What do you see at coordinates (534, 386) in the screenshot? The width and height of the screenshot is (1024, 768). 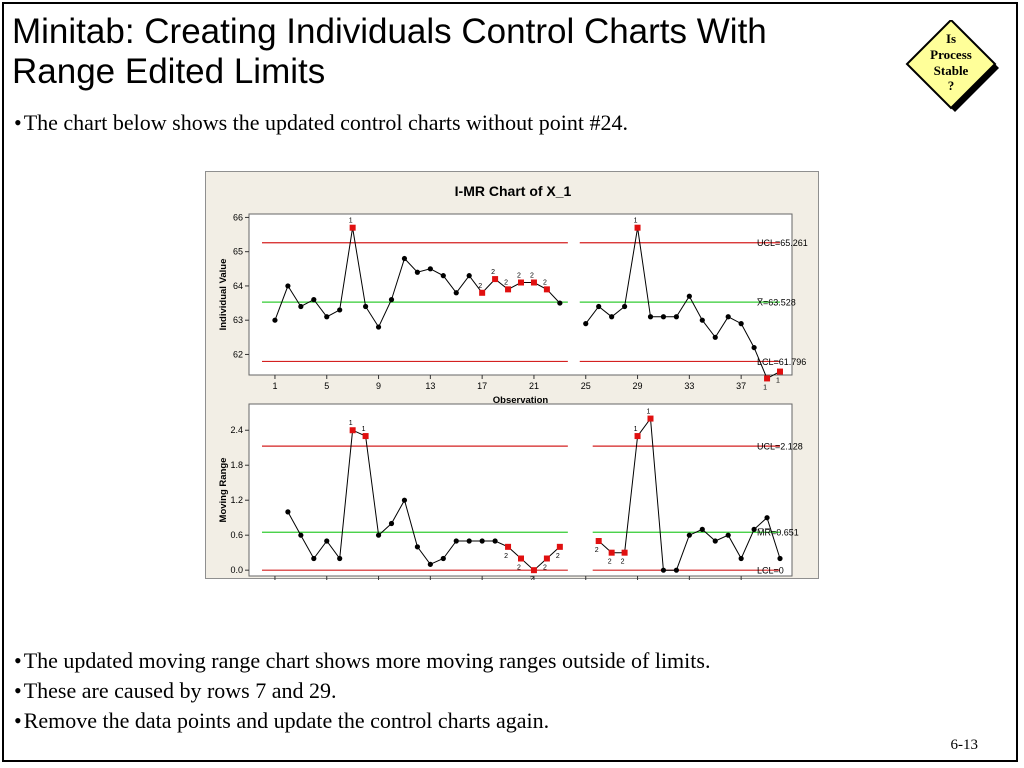 I see `individuals-x-tick-label: 21` at bounding box center [534, 386].